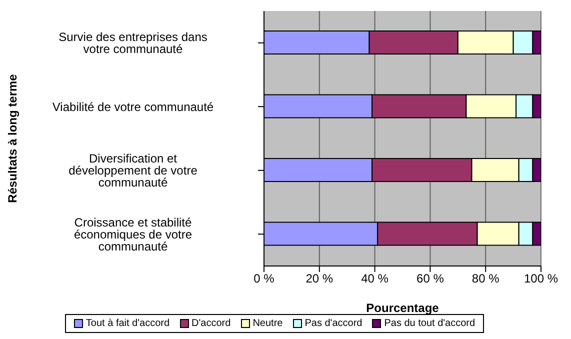 Image resolution: width=571 pixels, height=339 pixels. Describe the element at coordinates (133, 234) in the screenshot. I see `y-tick-label: Croissance et stabilité économiques de votre communauté` at that location.